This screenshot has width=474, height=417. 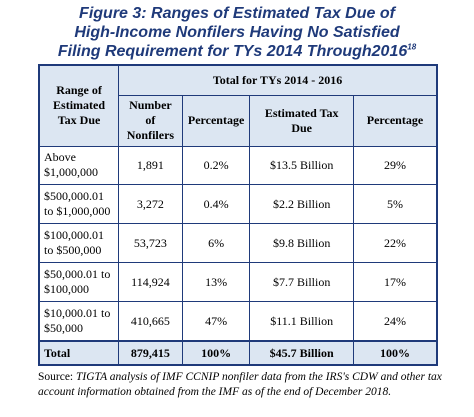 I want to click on total-row: Total 879,415 100% $45.7 Billion 100%, so click(x=238, y=353).